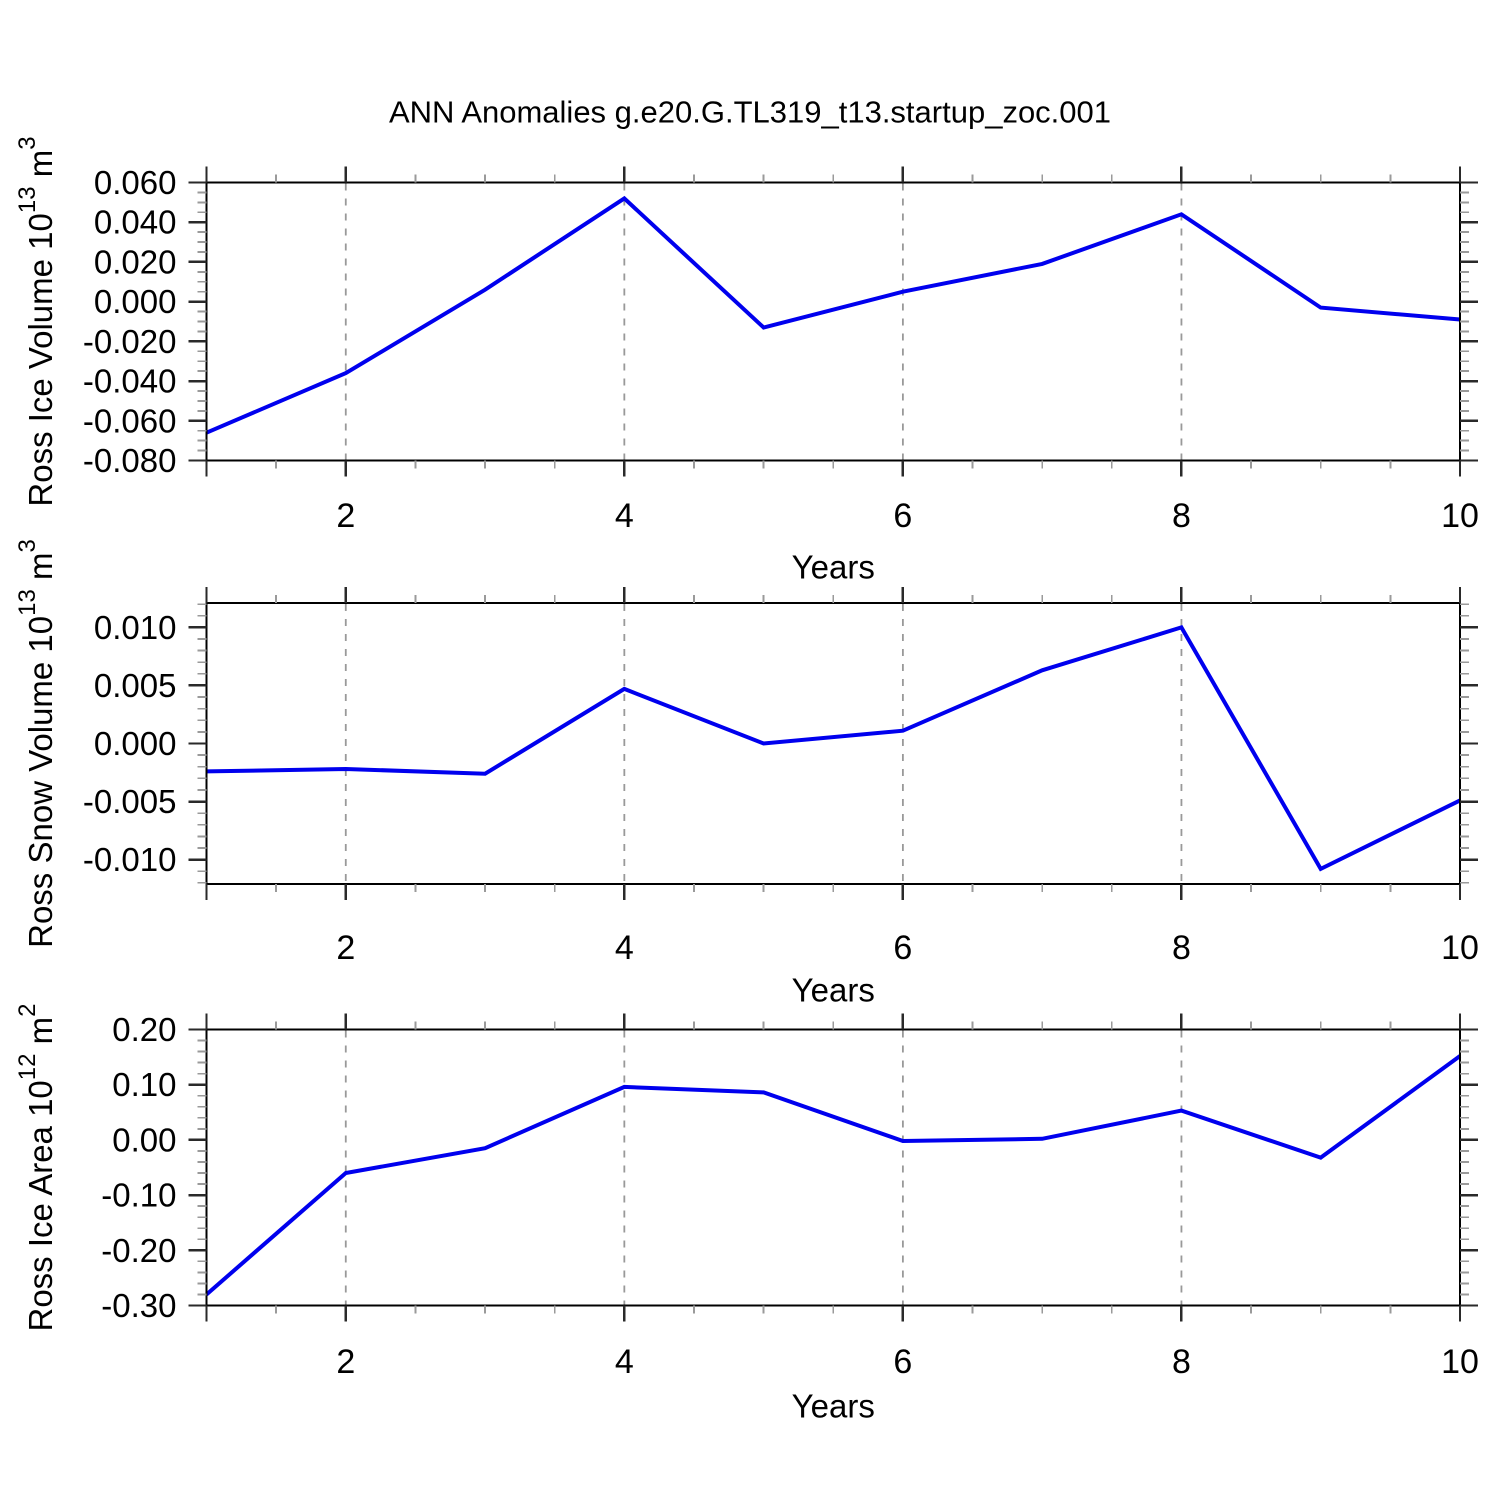 The image size is (1500, 1500). What do you see at coordinates (135, 182) in the screenshot?
I see `y-tick-label: 0.060` at bounding box center [135, 182].